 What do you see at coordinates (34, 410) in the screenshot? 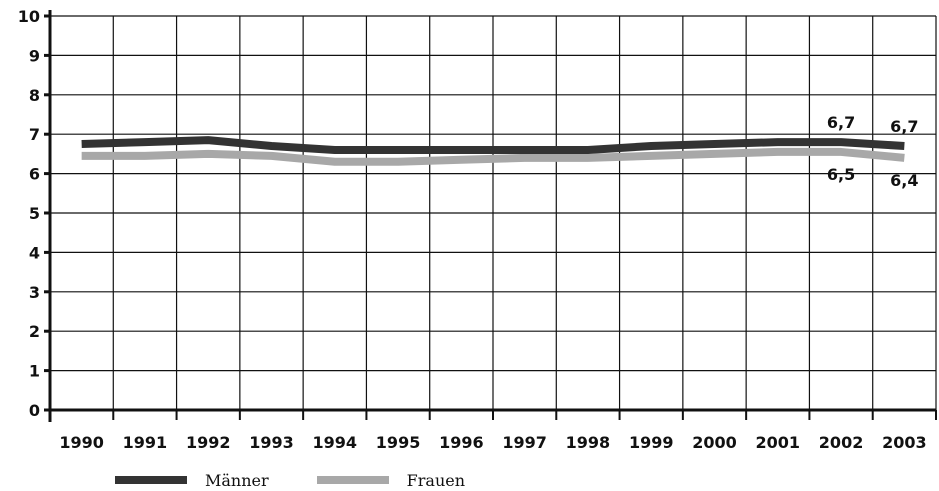
I see `y-tick-label: 0` at bounding box center [34, 410].